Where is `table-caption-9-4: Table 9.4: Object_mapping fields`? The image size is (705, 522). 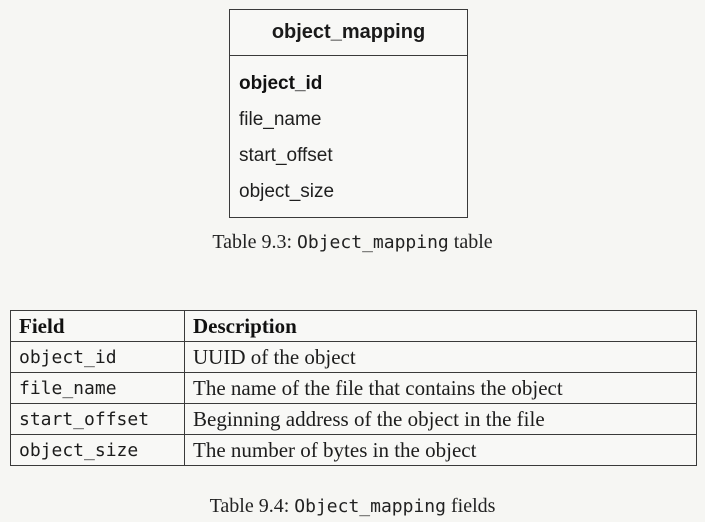
table-caption-9-4: Table 9.4: Object_mapping fields is located at coordinates (352, 506).